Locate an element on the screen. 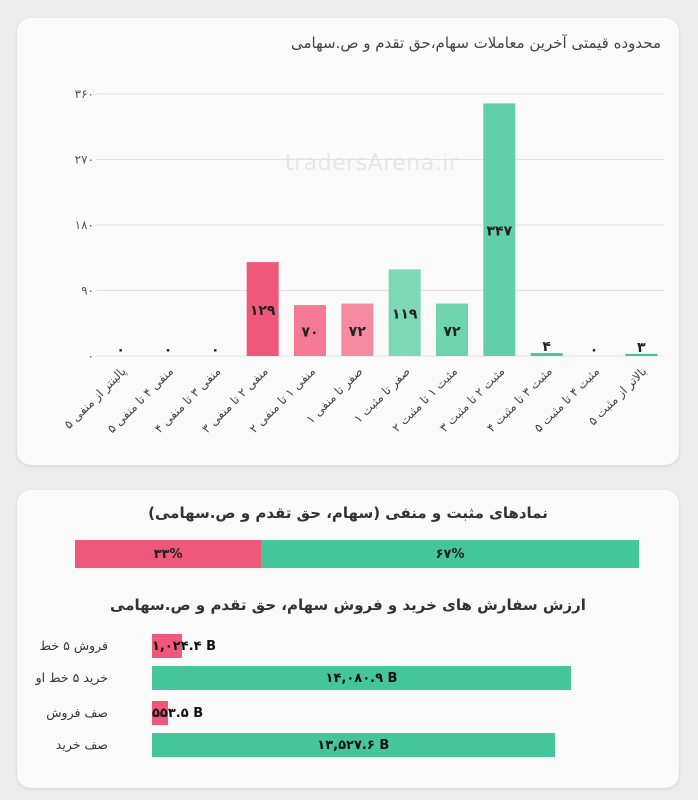  order-row: فروش ۵ خط ۱,۰۲۴.۴ B is located at coordinates (348, 646).